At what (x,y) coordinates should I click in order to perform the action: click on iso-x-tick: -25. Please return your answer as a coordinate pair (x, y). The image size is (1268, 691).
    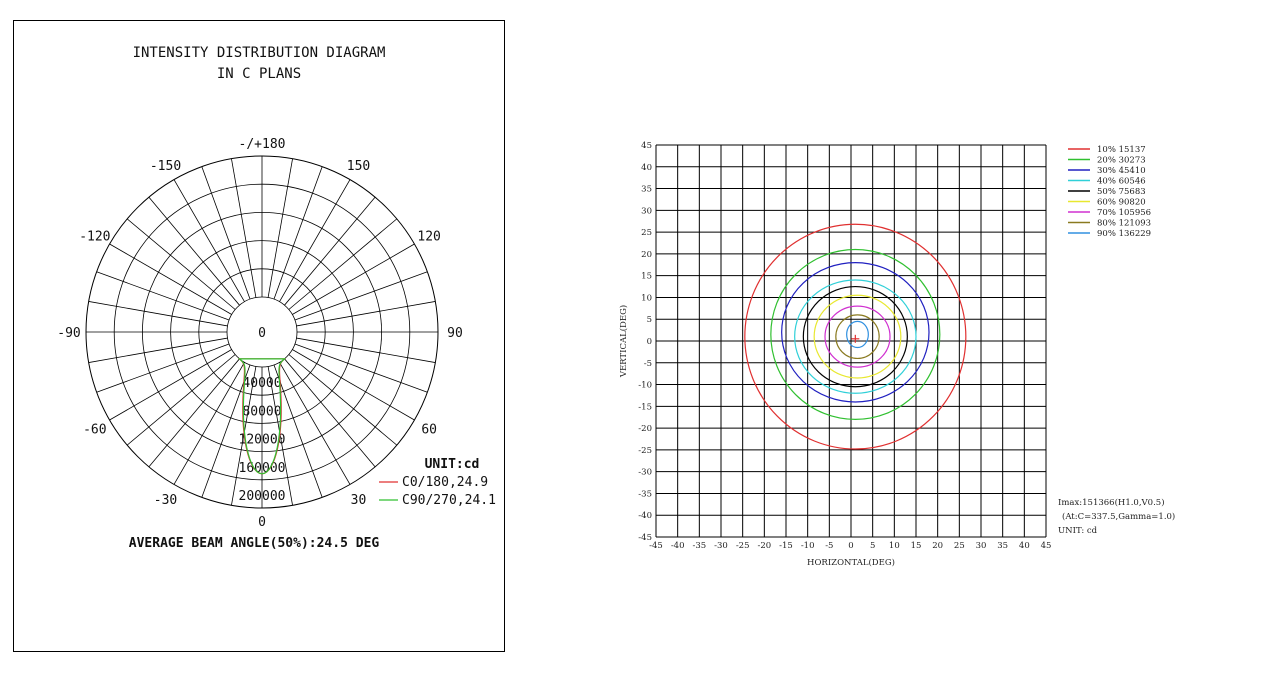
    Looking at the image, I should click on (743, 546).